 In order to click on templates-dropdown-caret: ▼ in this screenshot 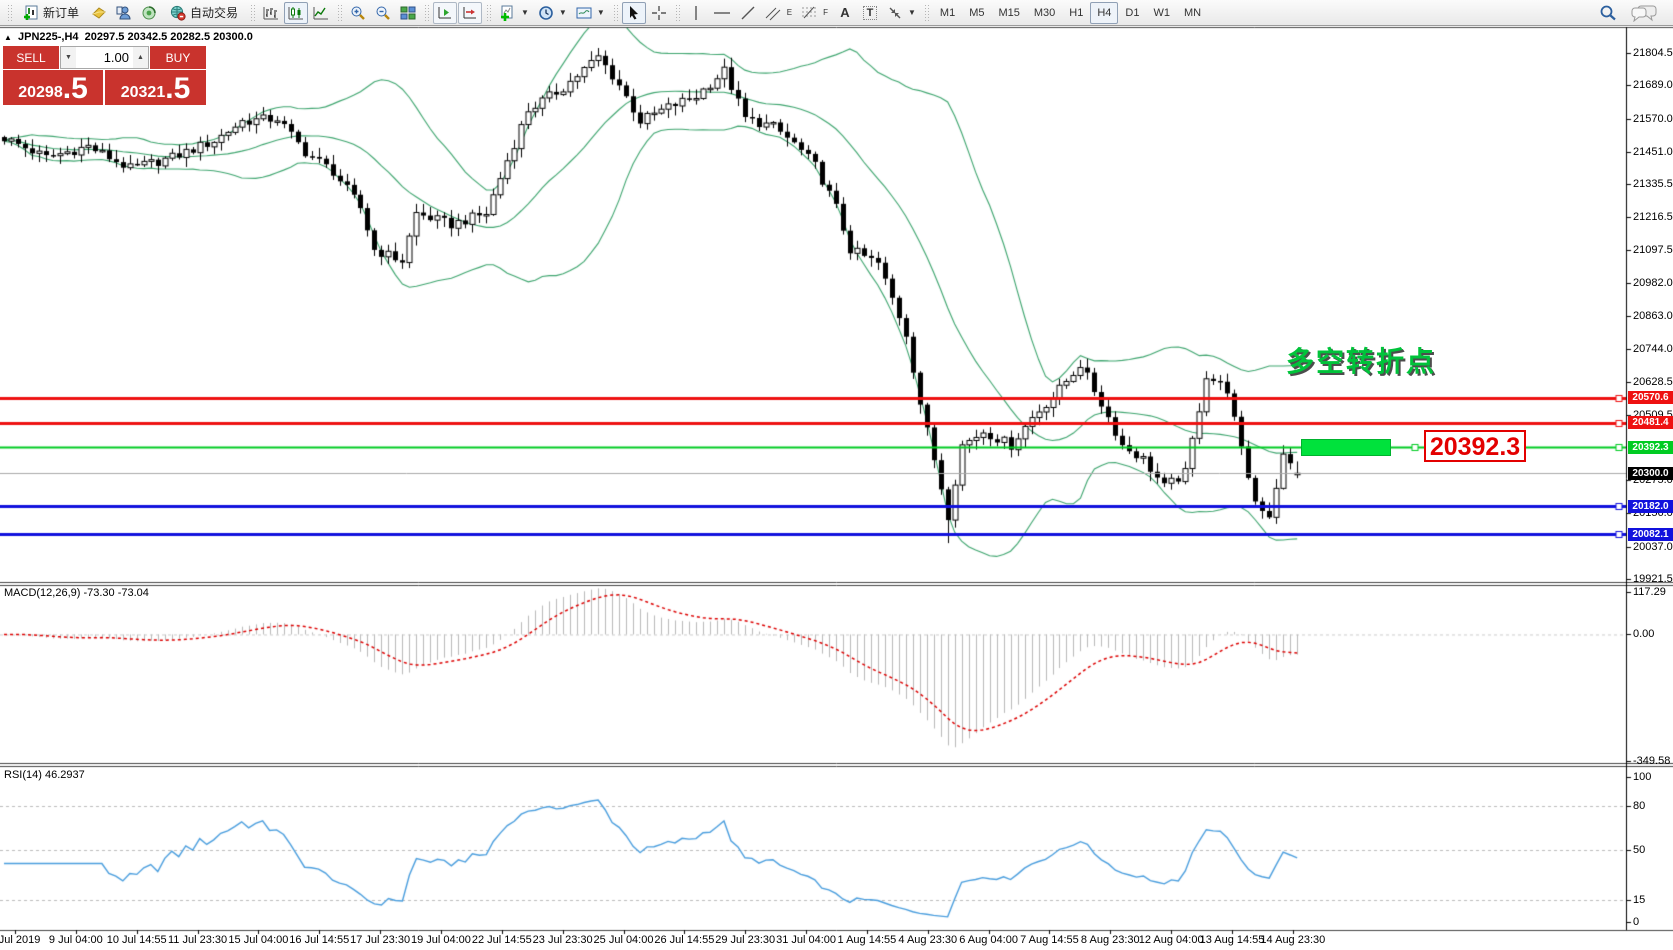, I will do `click(600, 12)`.